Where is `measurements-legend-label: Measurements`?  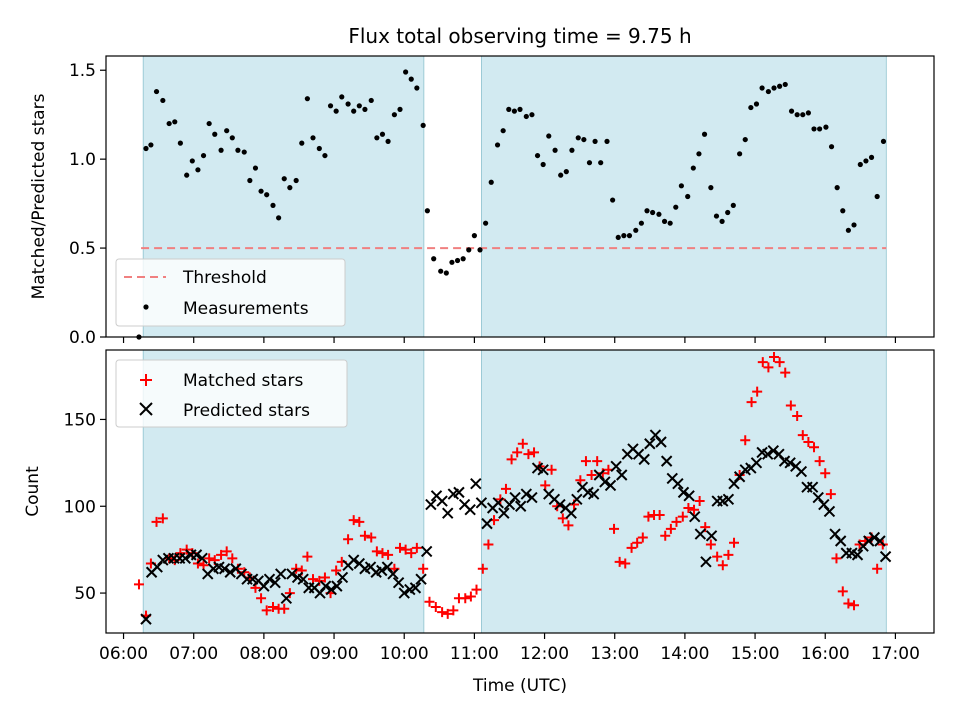 measurements-legend-label: Measurements is located at coordinates (246, 309).